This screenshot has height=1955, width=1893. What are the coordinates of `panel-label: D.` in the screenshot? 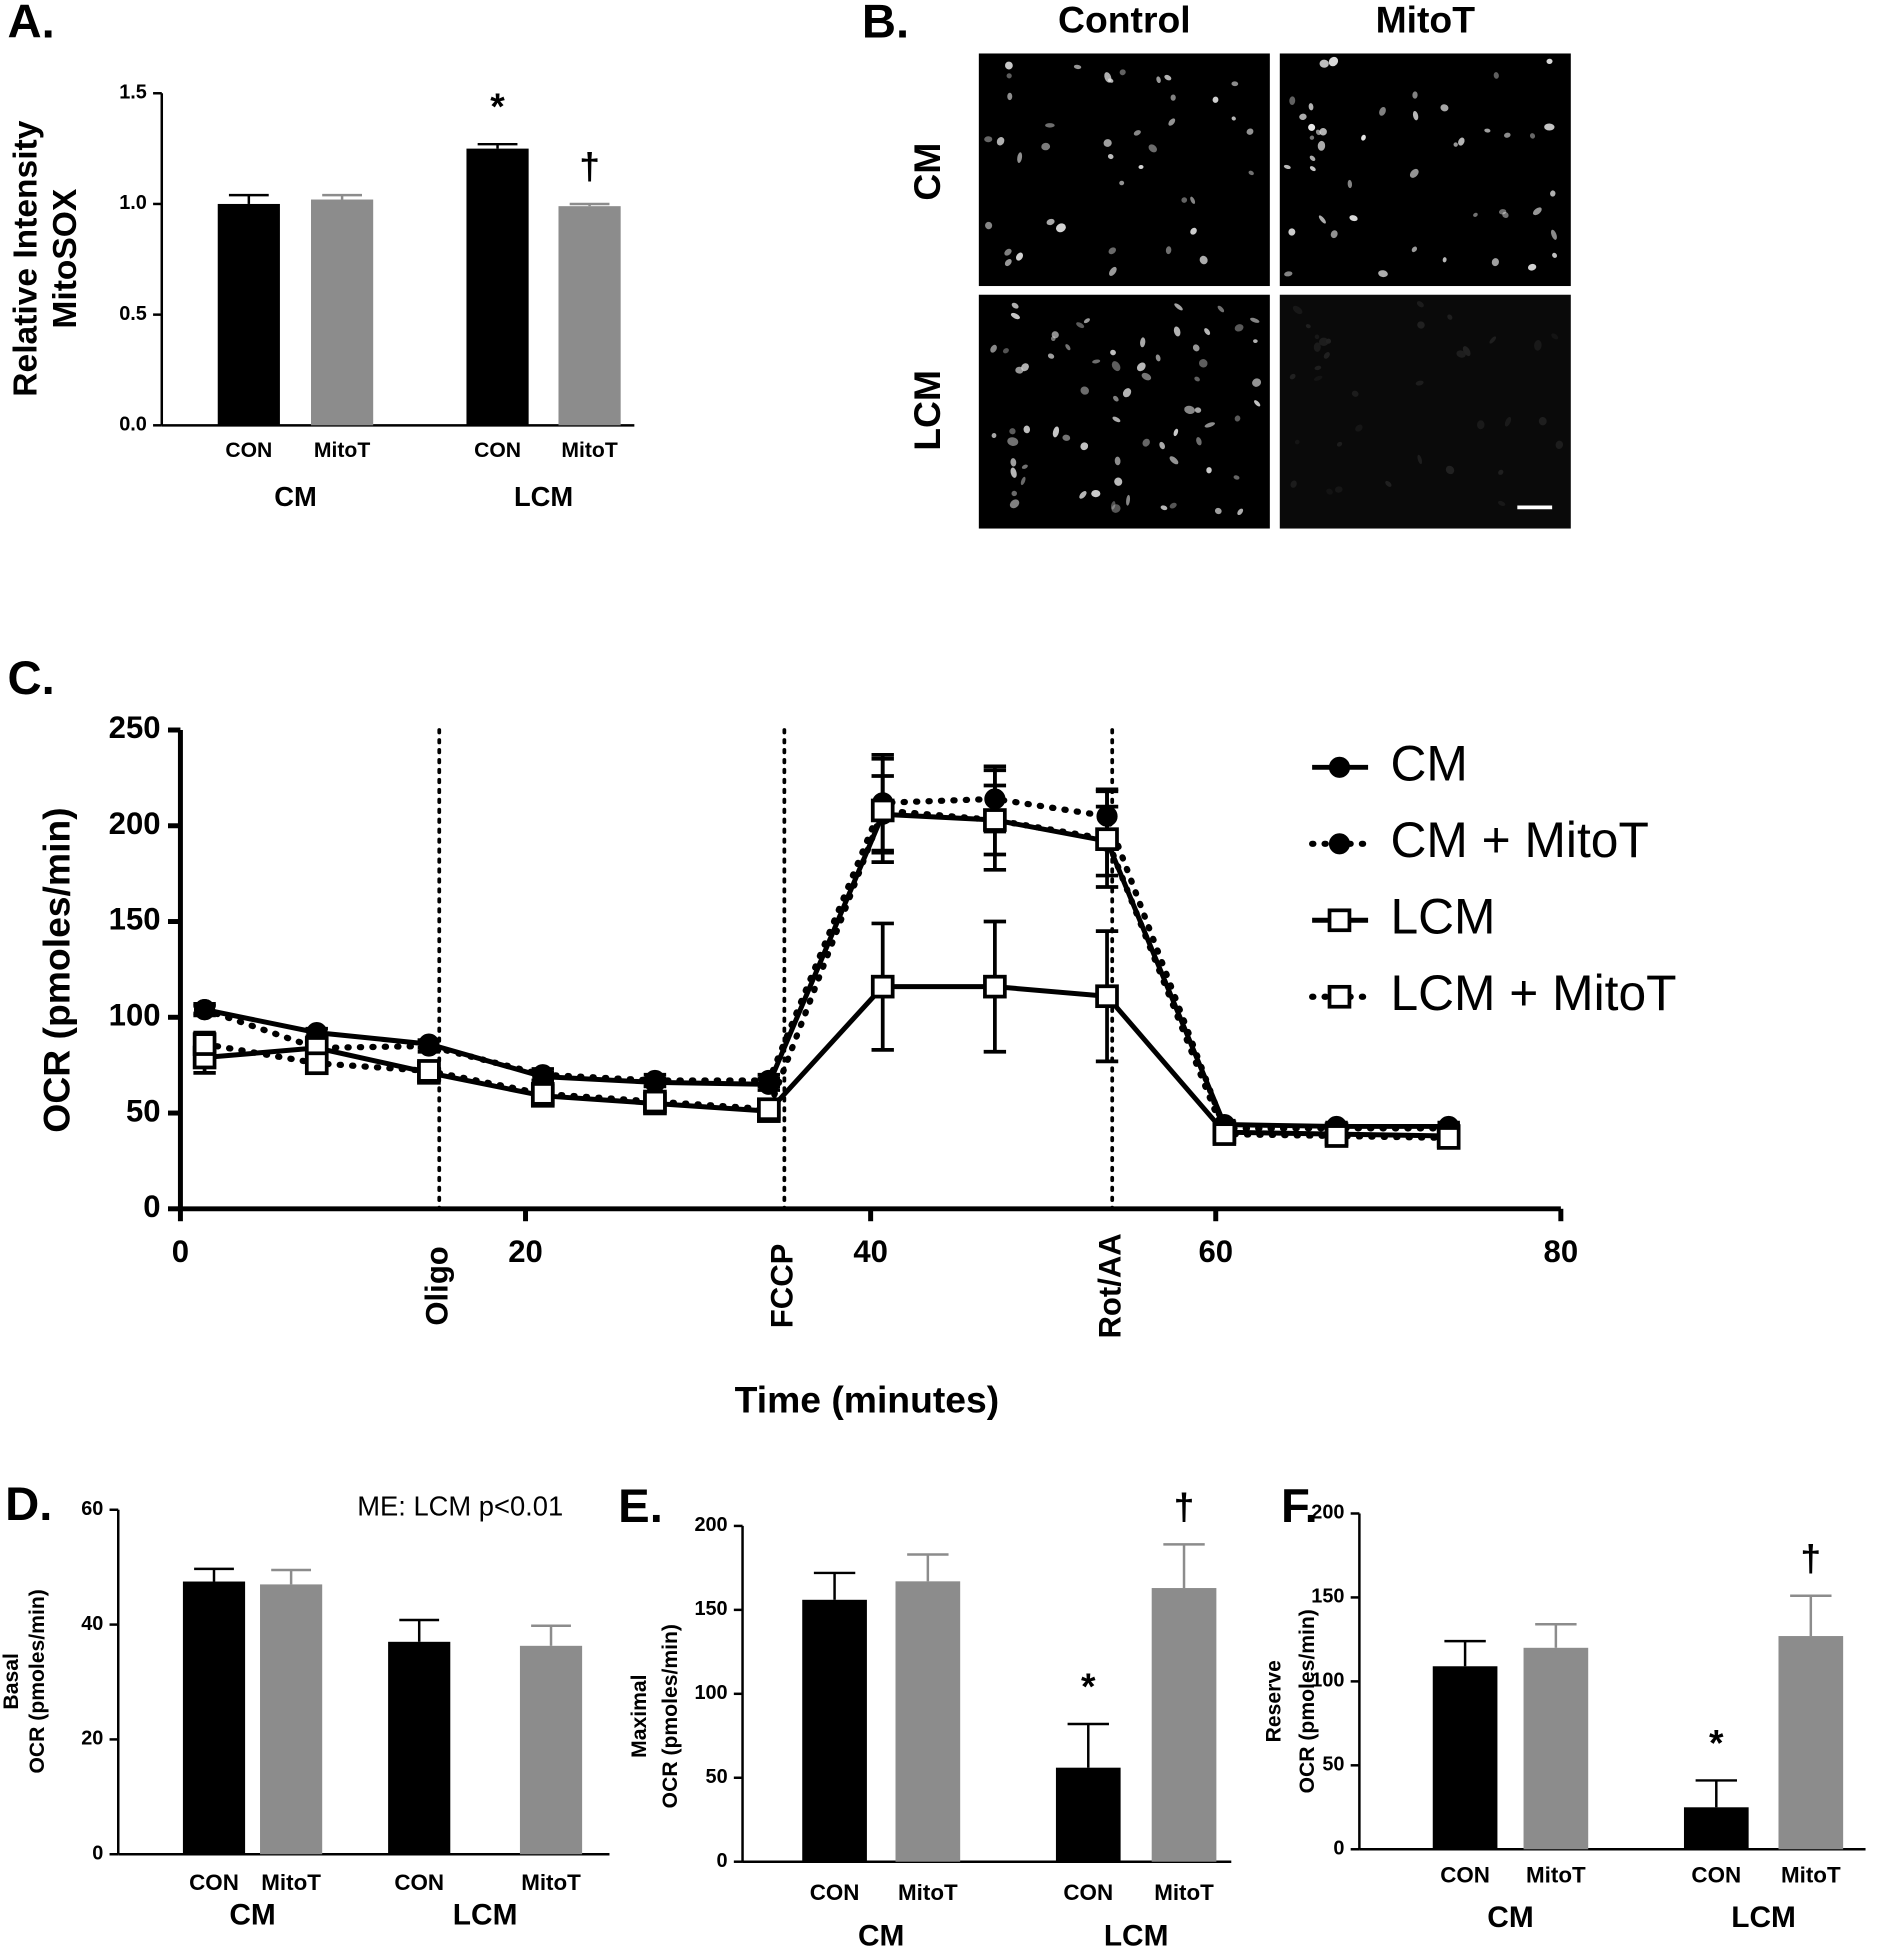 It's located at (28, 1504).